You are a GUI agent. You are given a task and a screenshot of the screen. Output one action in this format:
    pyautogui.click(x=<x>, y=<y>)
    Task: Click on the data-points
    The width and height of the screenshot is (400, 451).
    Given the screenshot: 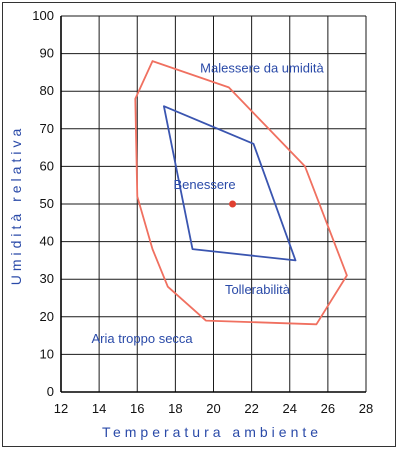 What is the action you would take?
    pyautogui.click(x=233, y=204)
    